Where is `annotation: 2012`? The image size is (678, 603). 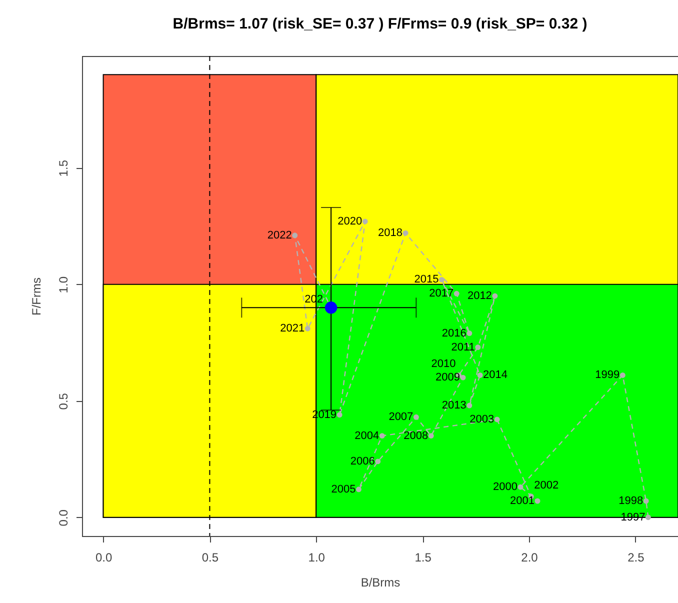 annotation: 2012 is located at coordinates (479, 296).